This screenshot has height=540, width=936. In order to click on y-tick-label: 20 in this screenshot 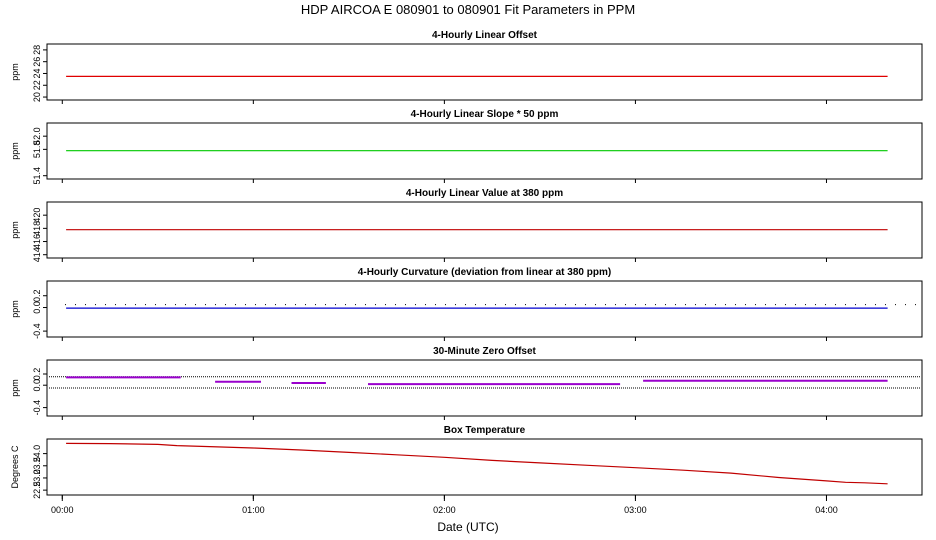, I will do `click(37, 97)`.